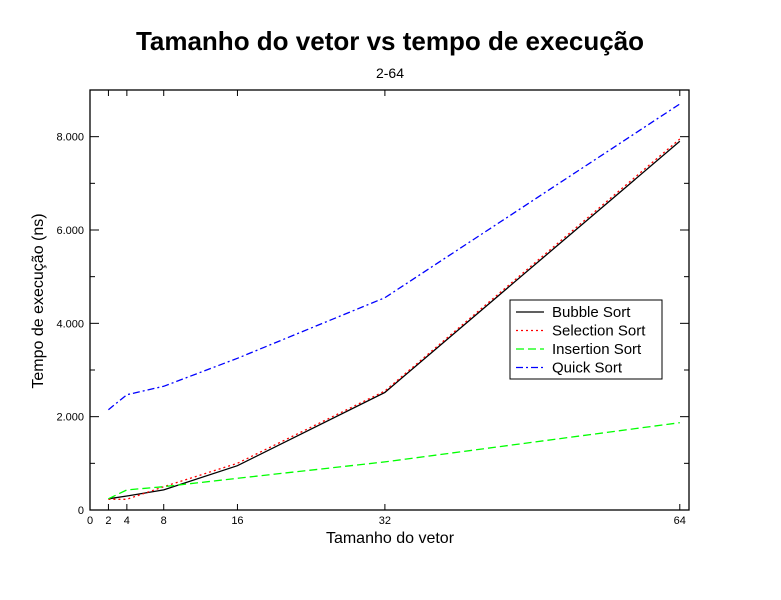  Describe the element at coordinates (127, 521) in the screenshot. I see `x-tick-label: 4` at that location.